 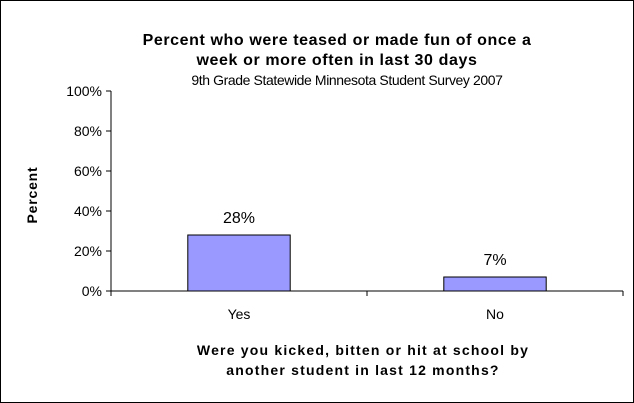 What do you see at coordinates (92, 291) in the screenshot?
I see `y-tick-label: 0%` at bounding box center [92, 291].